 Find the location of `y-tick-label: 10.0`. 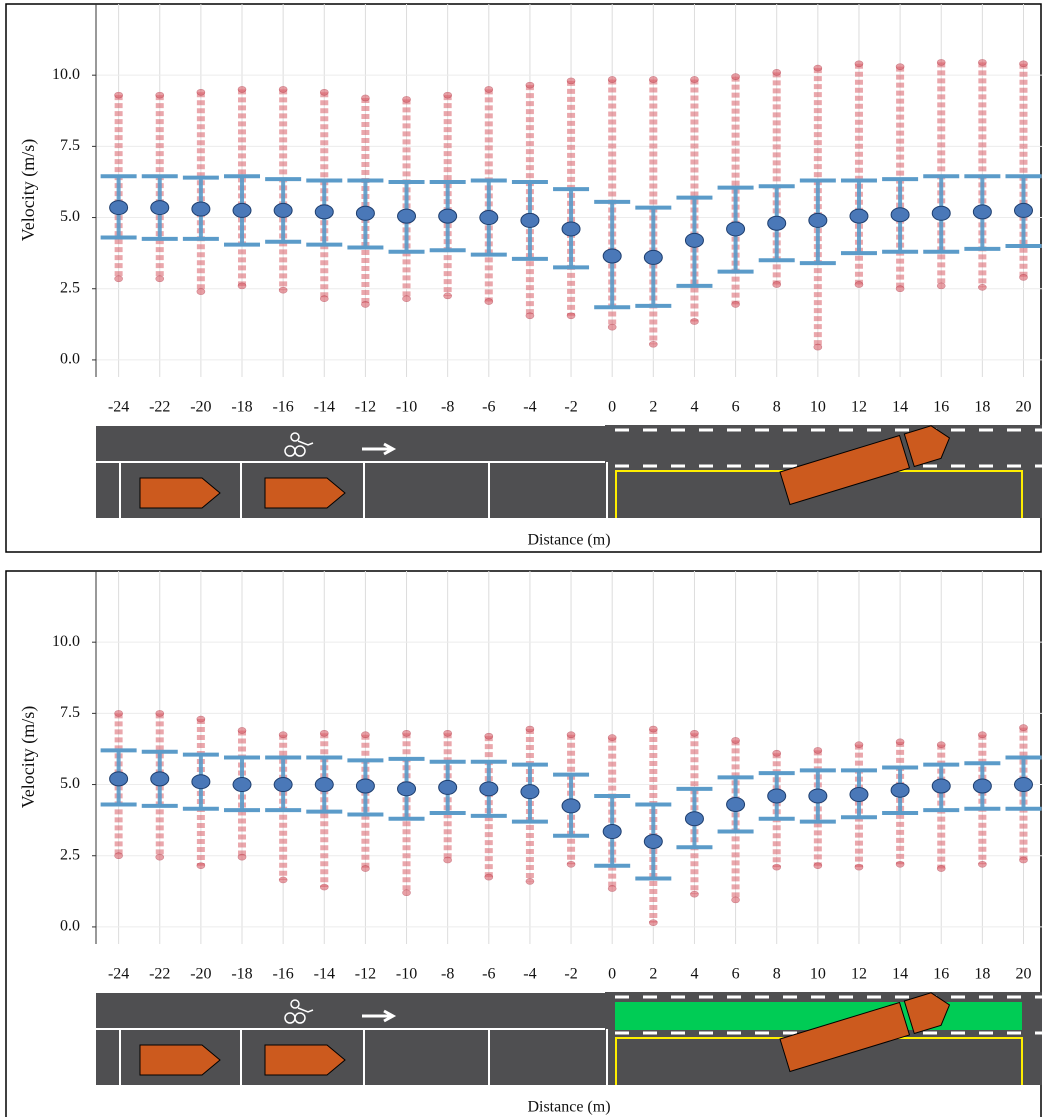

y-tick-label: 10.0 is located at coordinates (66, 641).